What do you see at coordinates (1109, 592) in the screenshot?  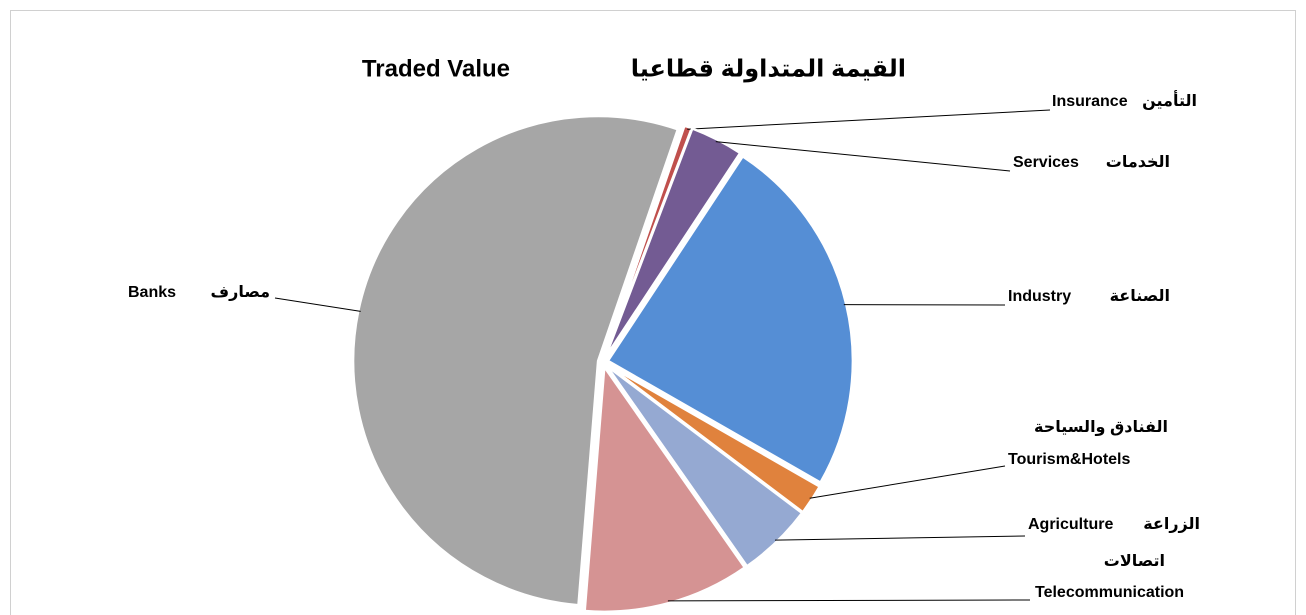 I see `category-label: Telecommunication` at bounding box center [1109, 592].